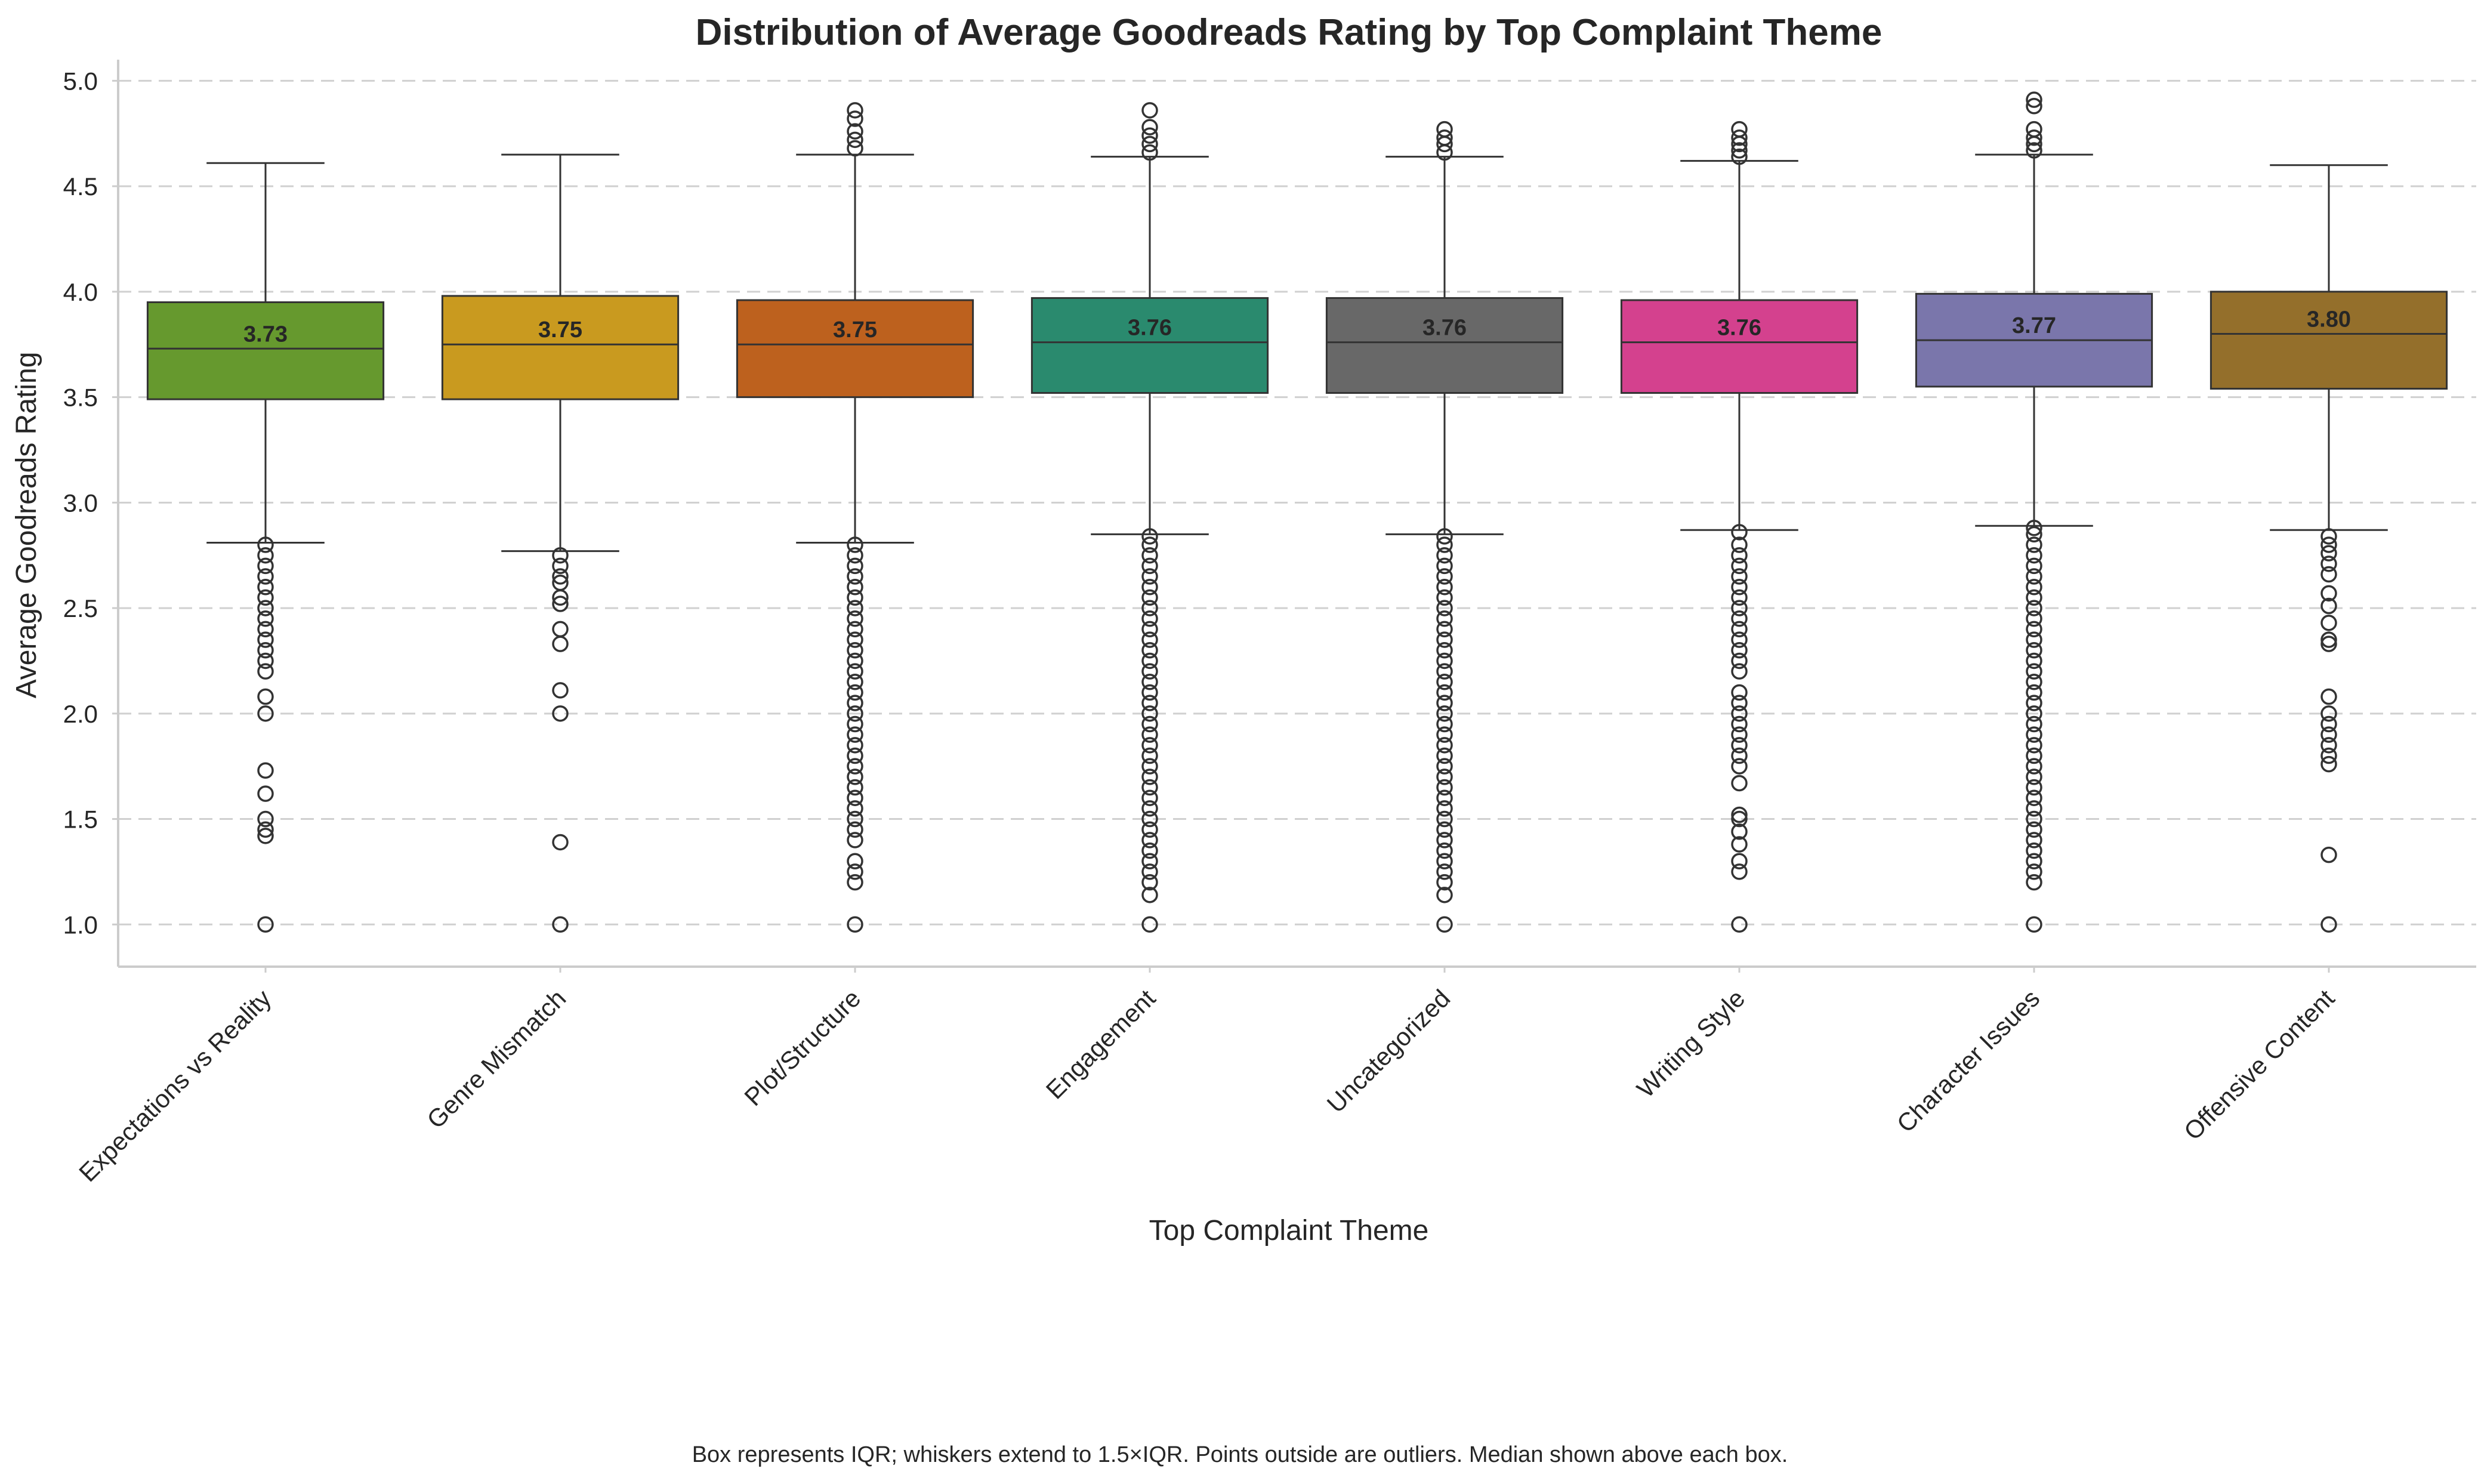 The width and height of the screenshot is (2478, 1484). Describe the element at coordinates (2259, 1065) in the screenshot. I see `x-tick-label: Offensive Content` at that location.